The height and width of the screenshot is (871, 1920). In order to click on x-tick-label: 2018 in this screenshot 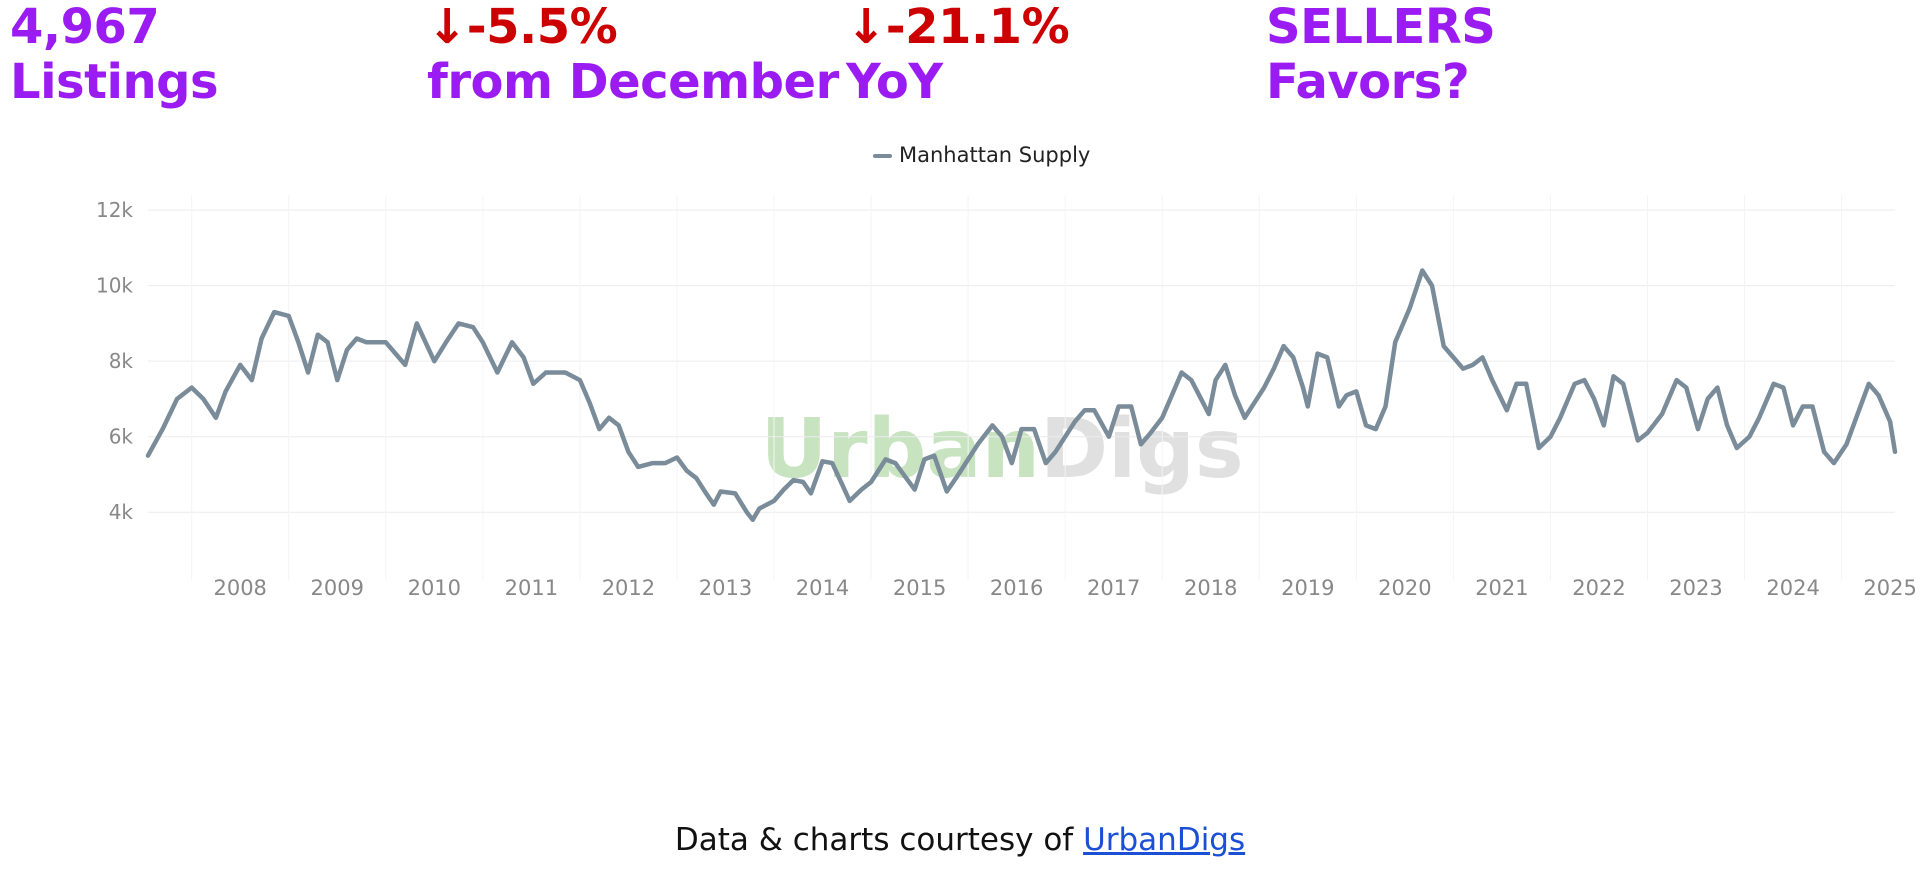, I will do `click(1210, 588)`.